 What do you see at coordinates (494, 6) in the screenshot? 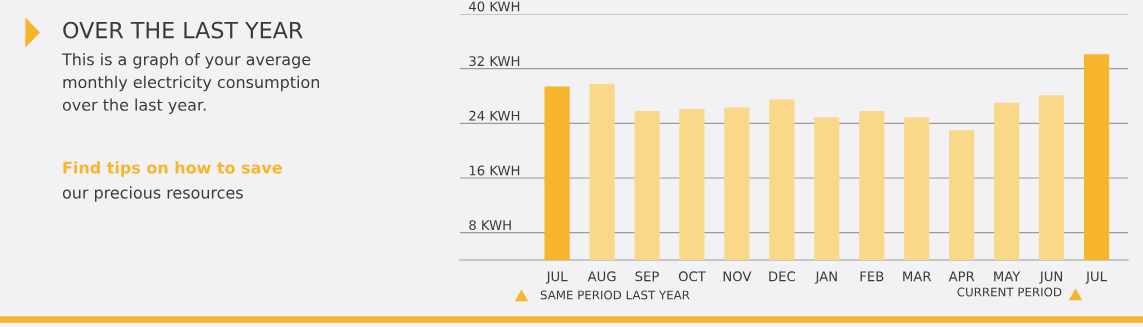
I see `y-tick-label: 40 KWH` at bounding box center [494, 6].